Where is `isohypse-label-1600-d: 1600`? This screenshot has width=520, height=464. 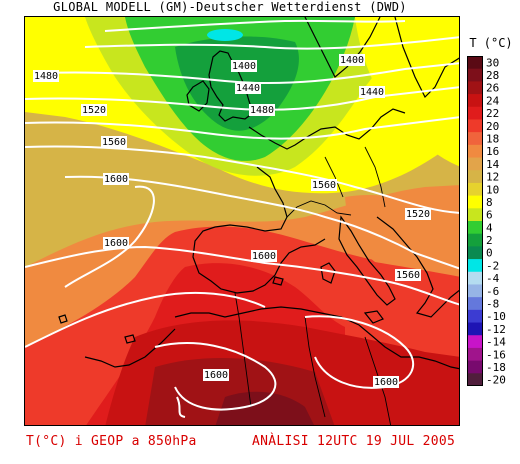 isohypse-label-1600-d: 1600 is located at coordinates (216, 375).